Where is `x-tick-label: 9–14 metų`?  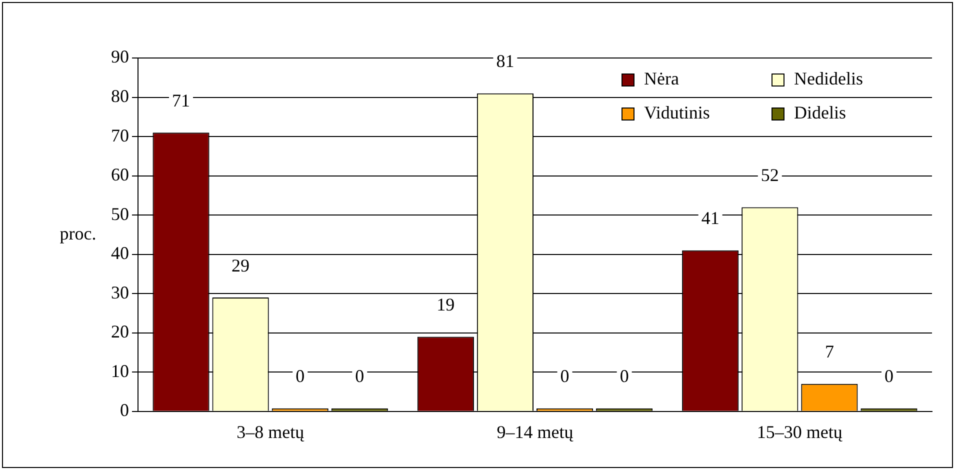
x-tick-label: 9–14 metų is located at coordinates (535, 432).